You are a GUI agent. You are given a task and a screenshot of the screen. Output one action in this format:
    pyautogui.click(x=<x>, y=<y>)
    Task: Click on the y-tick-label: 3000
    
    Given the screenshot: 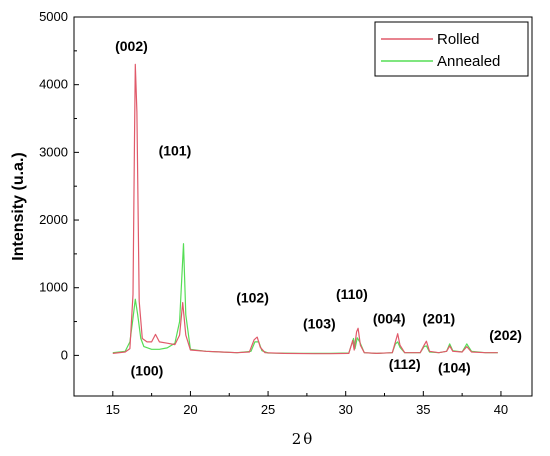 What is the action you would take?
    pyautogui.click(x=53, y=151)
    